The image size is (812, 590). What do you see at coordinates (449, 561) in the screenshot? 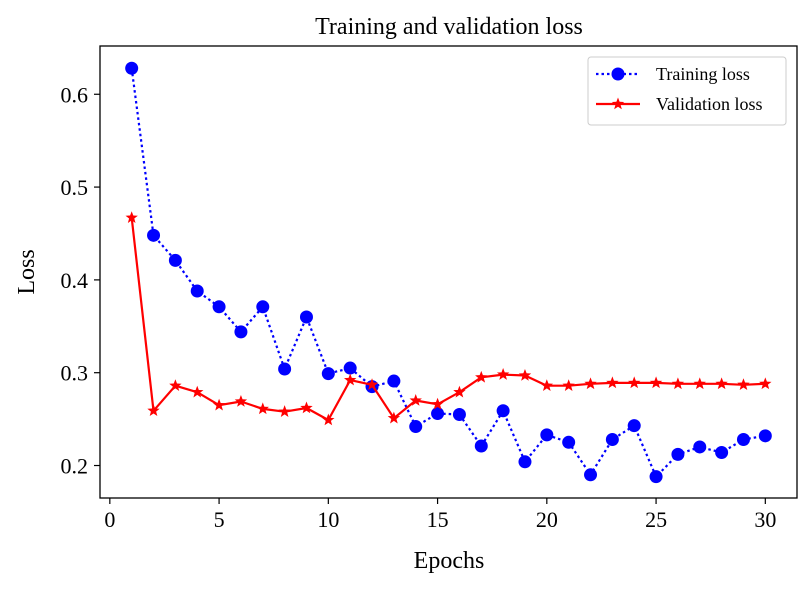
I see `x-axis-label: Epochs` at bounding box center [449, 561].